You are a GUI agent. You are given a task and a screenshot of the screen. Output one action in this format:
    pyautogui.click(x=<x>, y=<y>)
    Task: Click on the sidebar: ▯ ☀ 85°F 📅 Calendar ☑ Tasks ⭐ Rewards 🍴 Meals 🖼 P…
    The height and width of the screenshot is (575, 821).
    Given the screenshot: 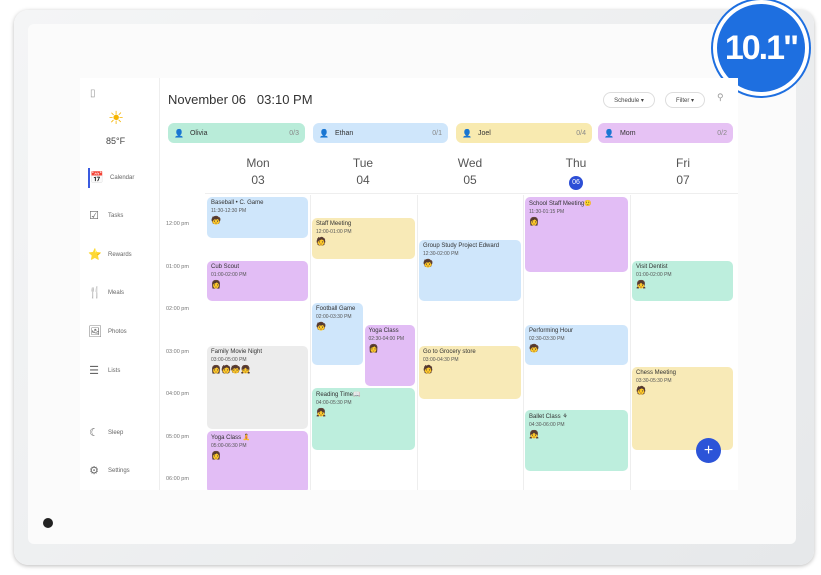 What is the action you would take?
    pyautogui.click(x=120, y=284)
    